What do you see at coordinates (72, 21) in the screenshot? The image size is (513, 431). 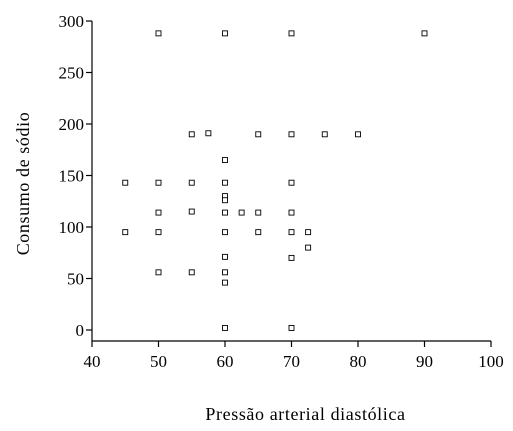 I see `y-tick-label: 300` at bounding box center [72, 21].